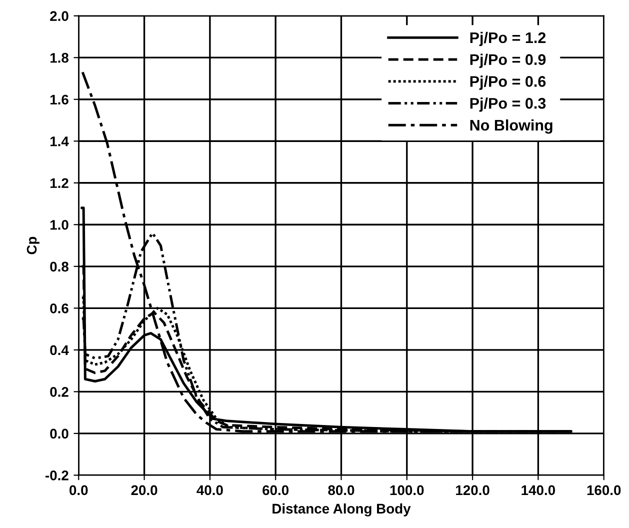  I want to click on x-tick-label: 140.0, so click(538, 490).